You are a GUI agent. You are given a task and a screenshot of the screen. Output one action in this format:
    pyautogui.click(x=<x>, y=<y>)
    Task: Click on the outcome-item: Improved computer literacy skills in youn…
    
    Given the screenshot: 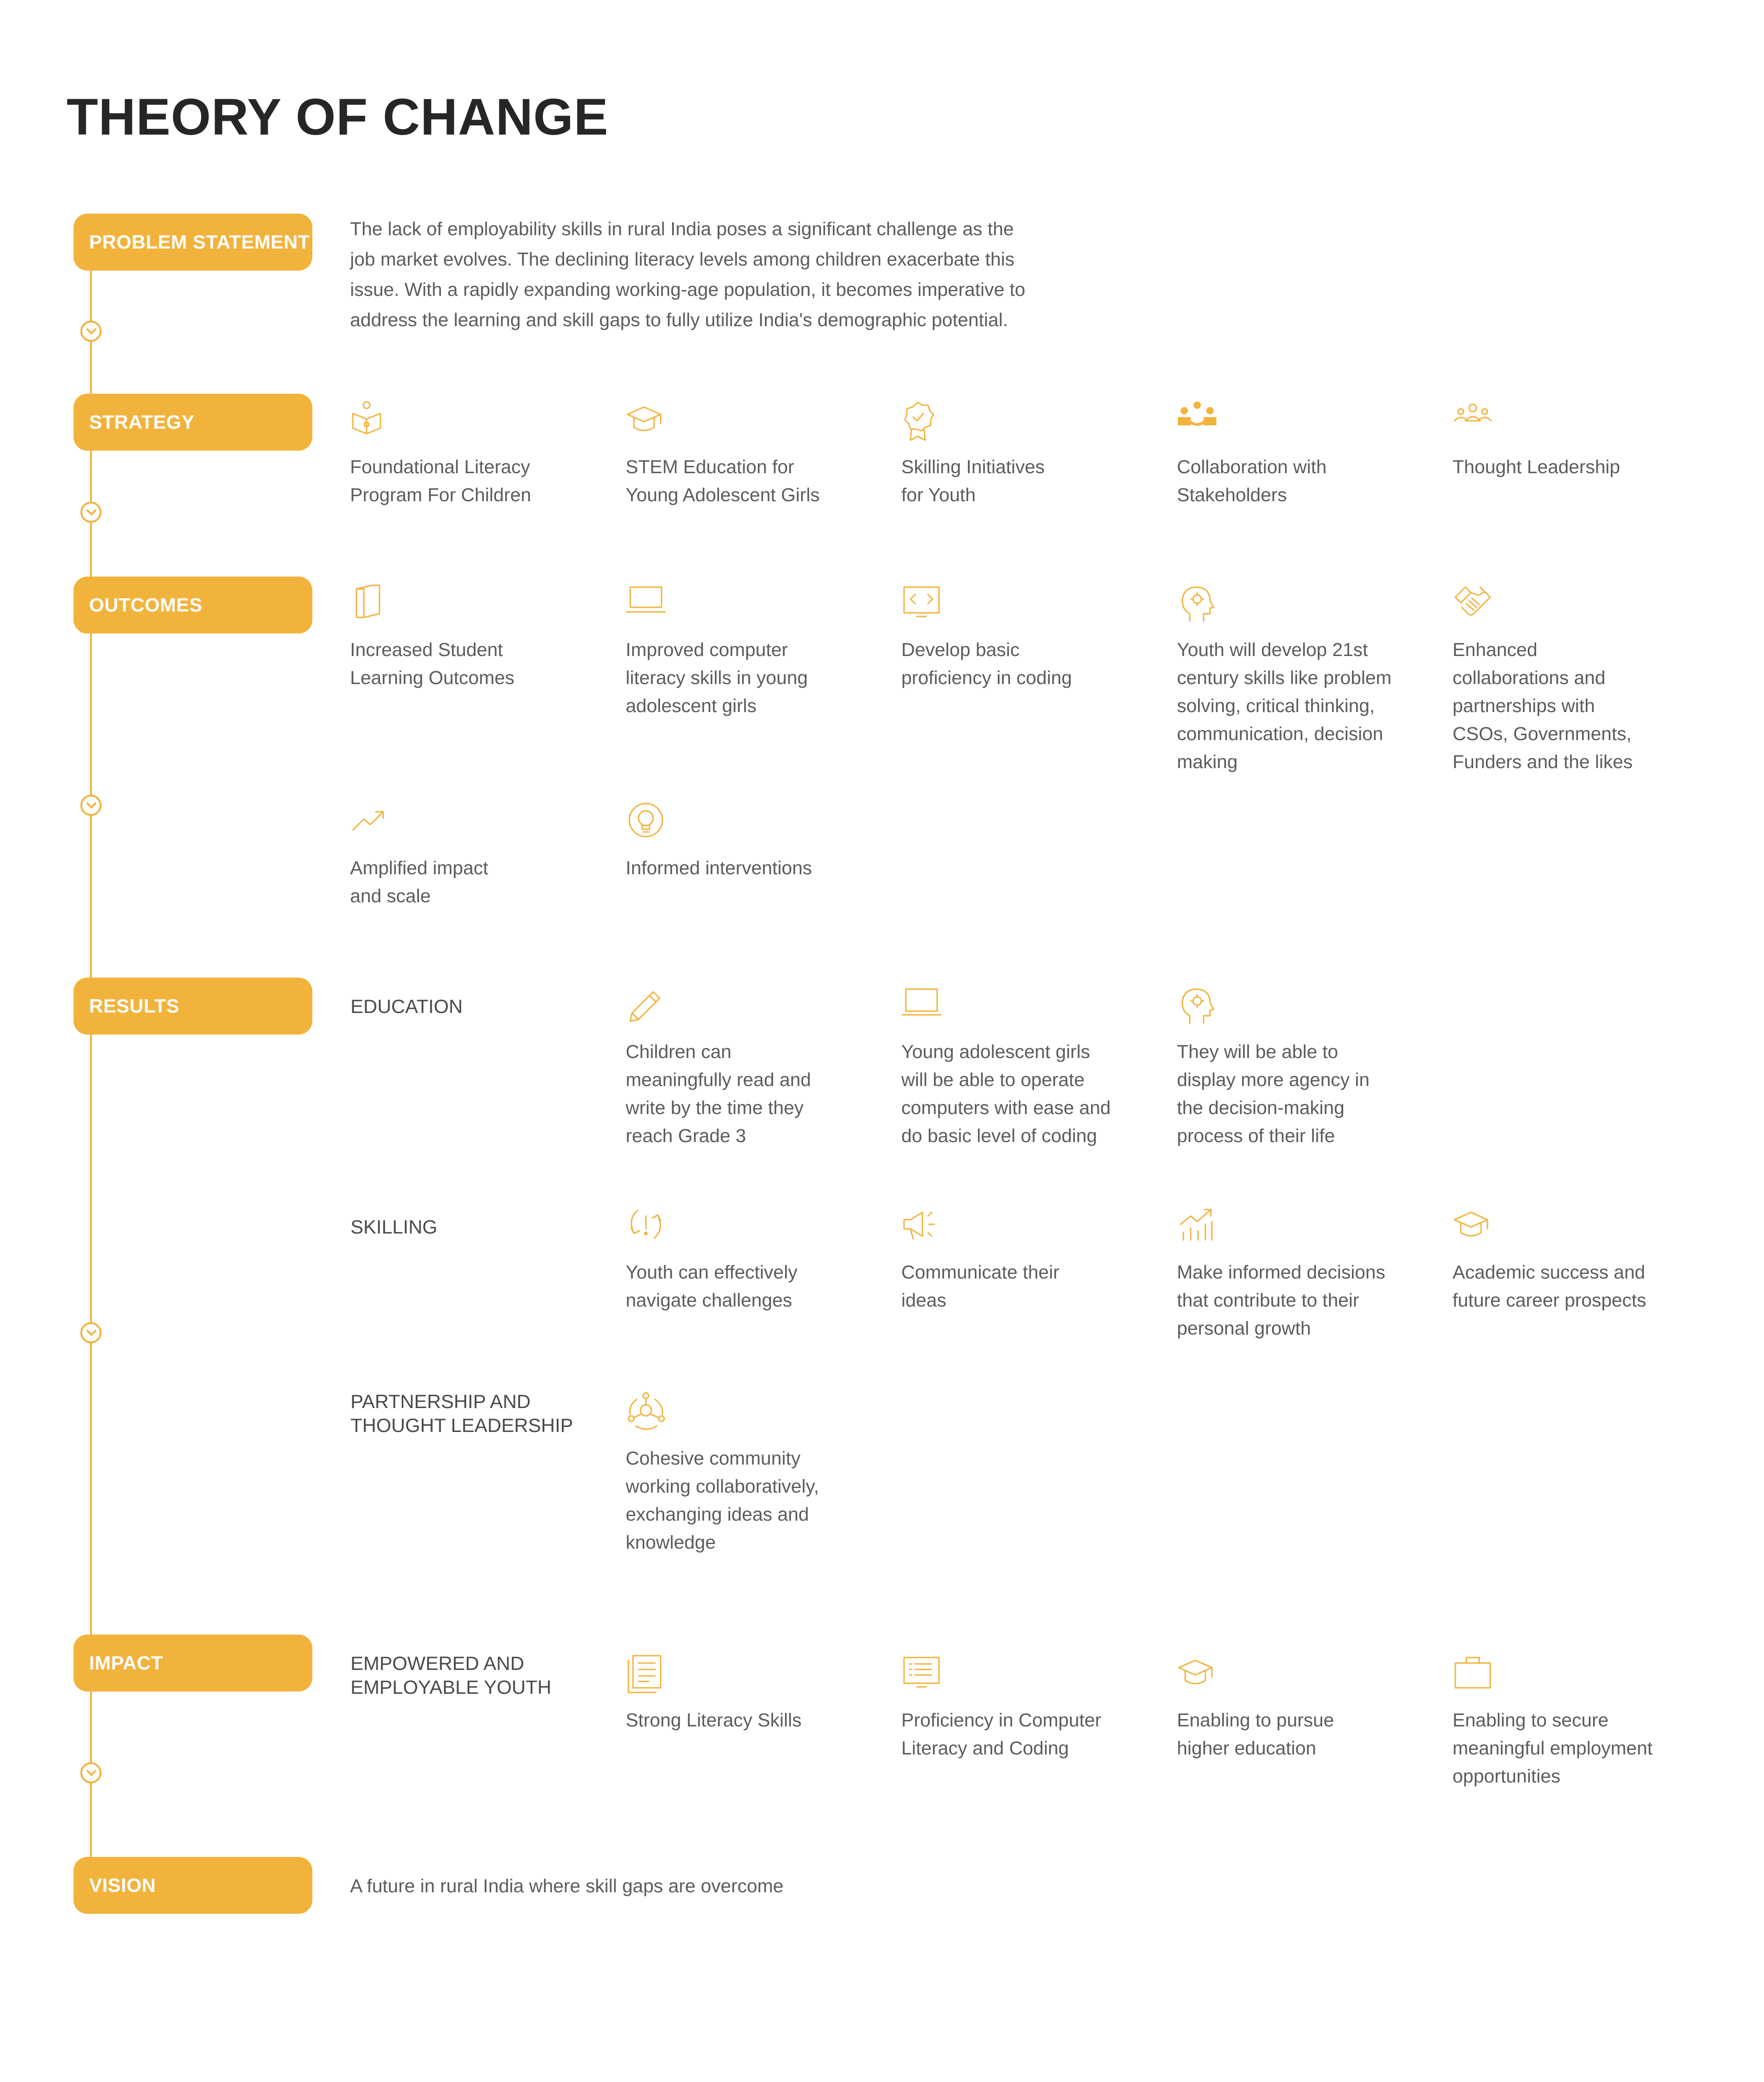 What is the action you would take?
    pyautogui.click(x=754, y=651)
    